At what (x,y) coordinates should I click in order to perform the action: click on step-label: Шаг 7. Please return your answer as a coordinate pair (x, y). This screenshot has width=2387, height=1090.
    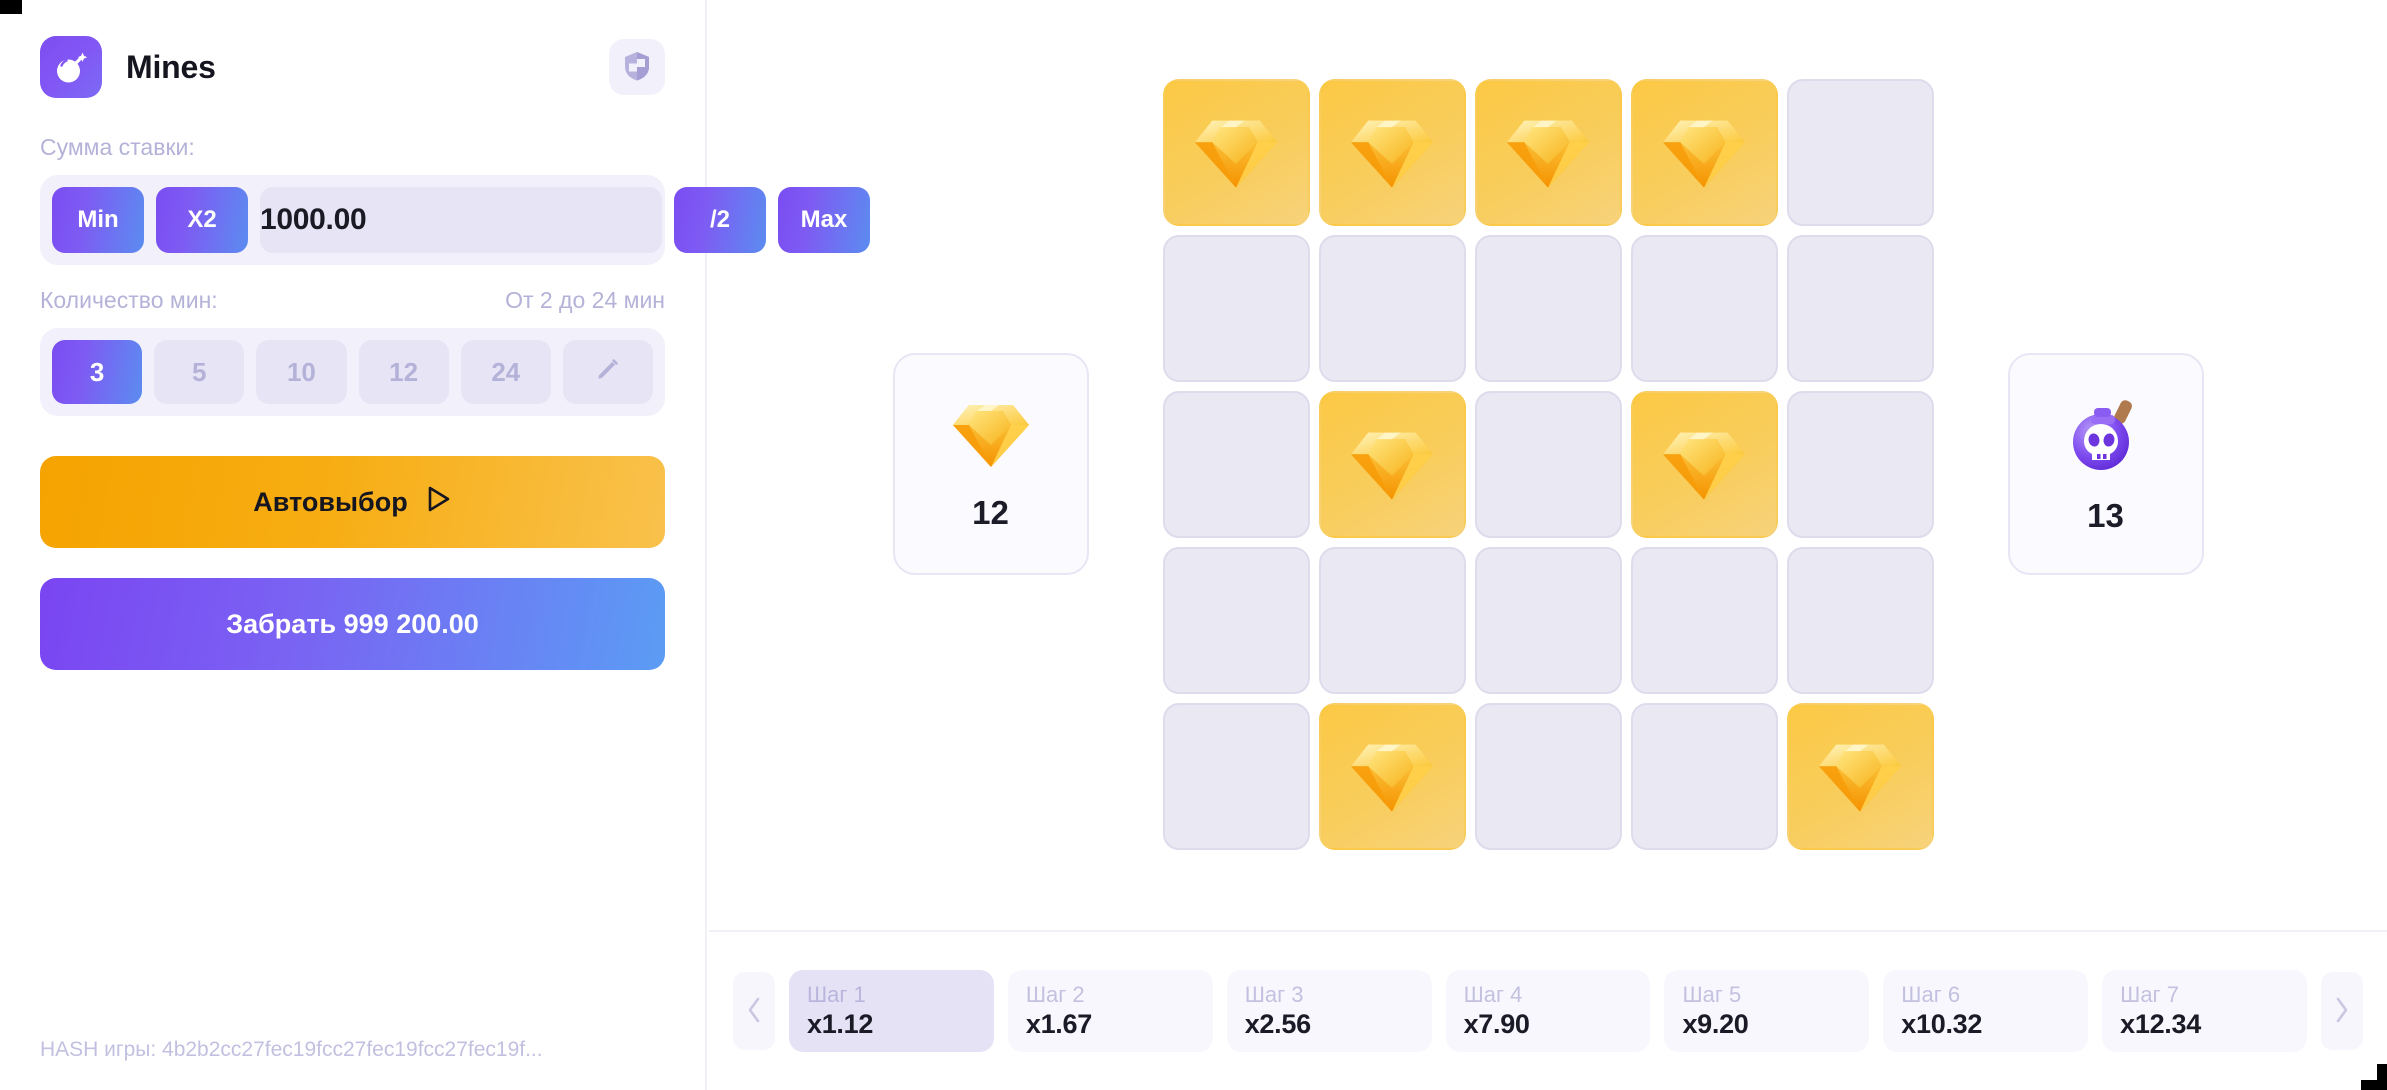
    Looking at the image, I should click on (2149, 995).